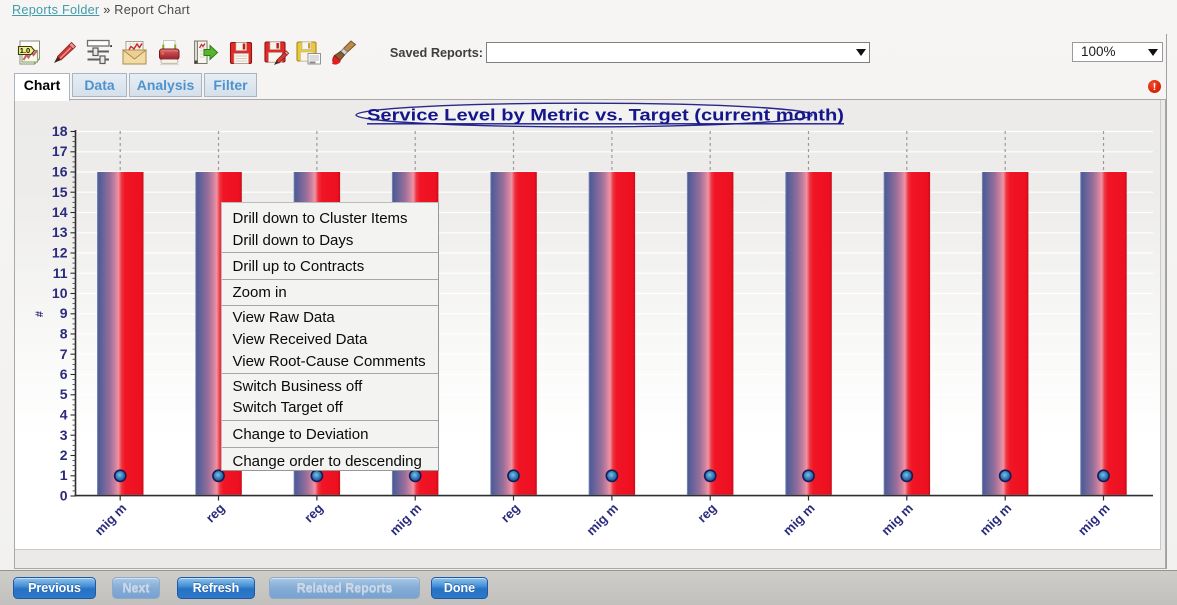  Describe the element at coordinates (60, 172) in the screenshot. I see `svg-text: 16` at that location.